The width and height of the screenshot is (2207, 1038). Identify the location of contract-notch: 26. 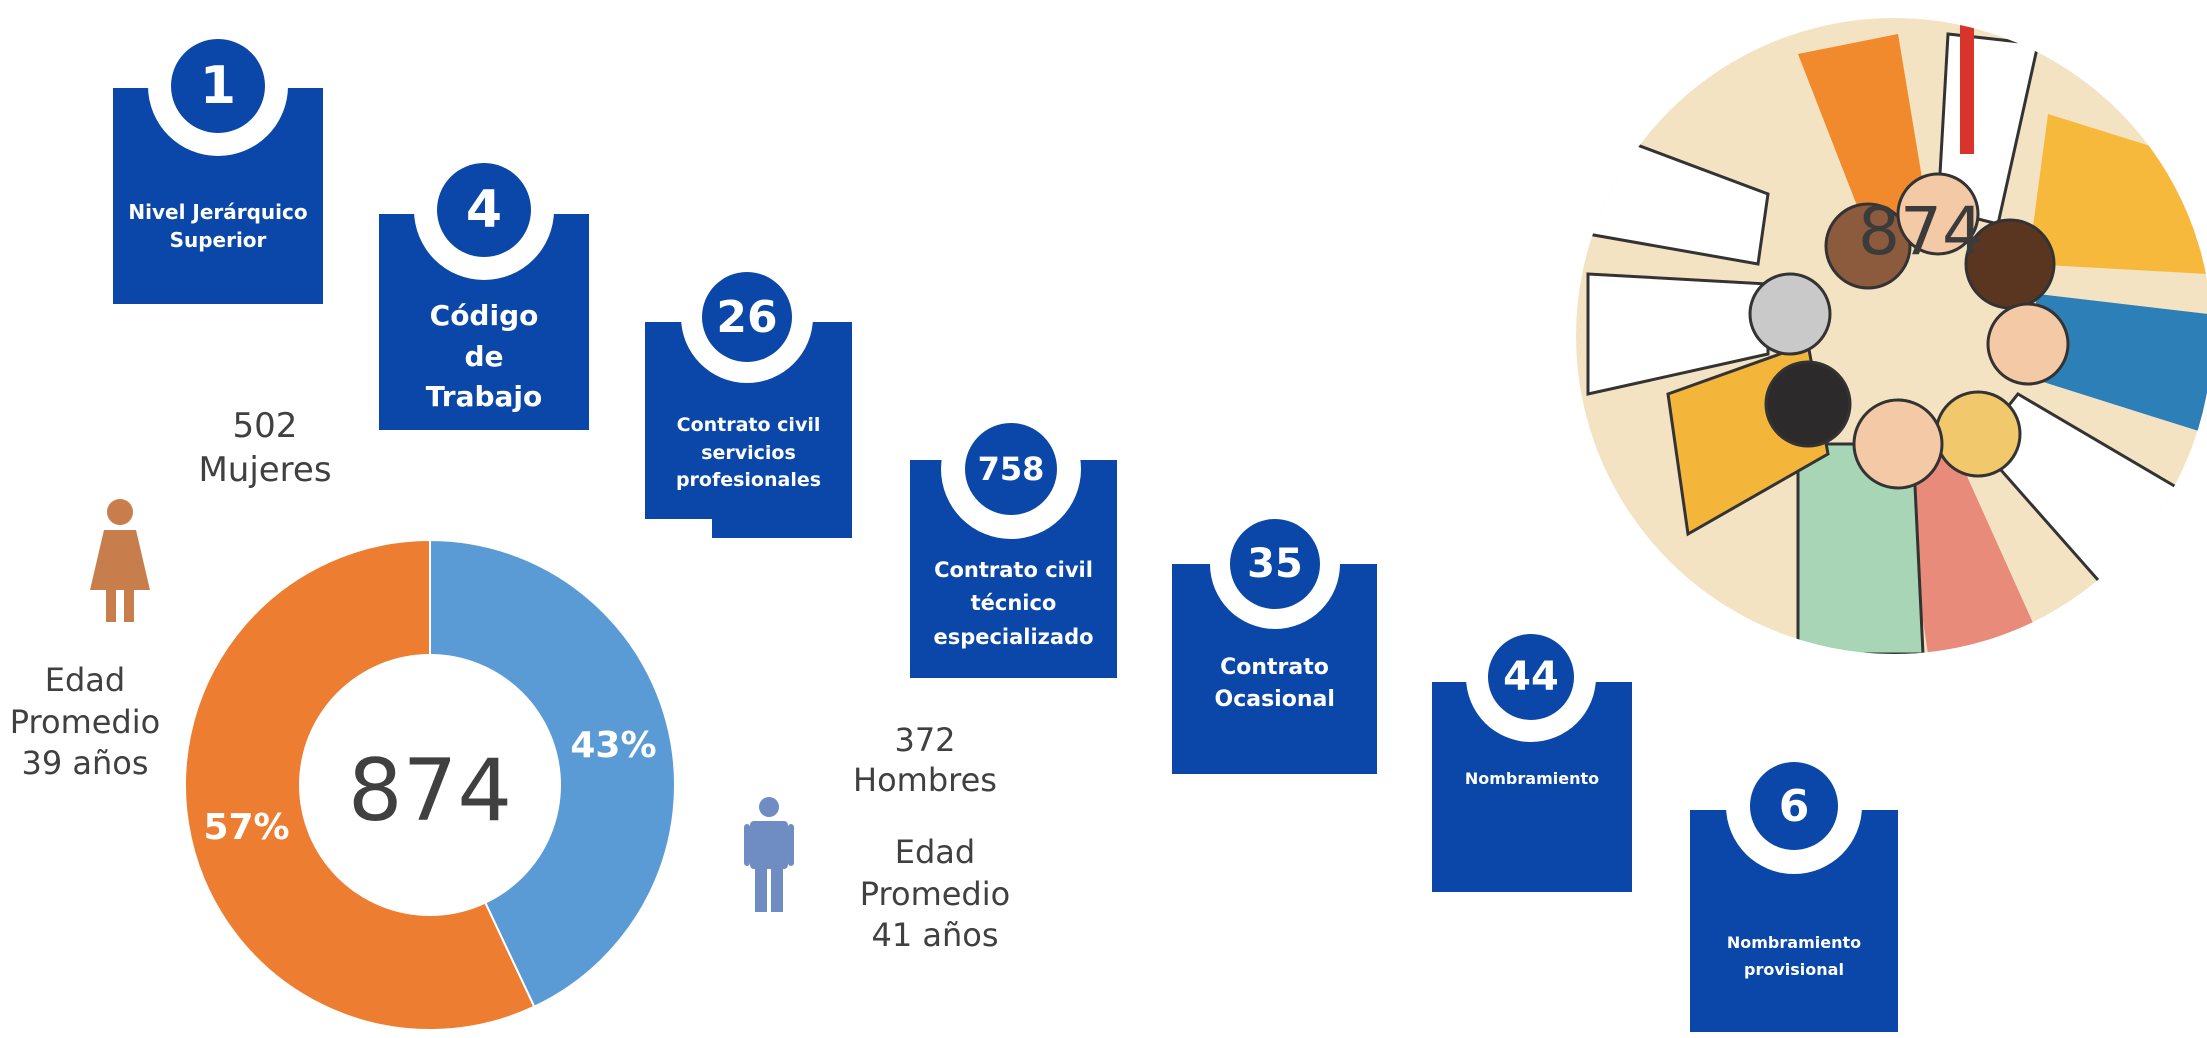
(747, 317).